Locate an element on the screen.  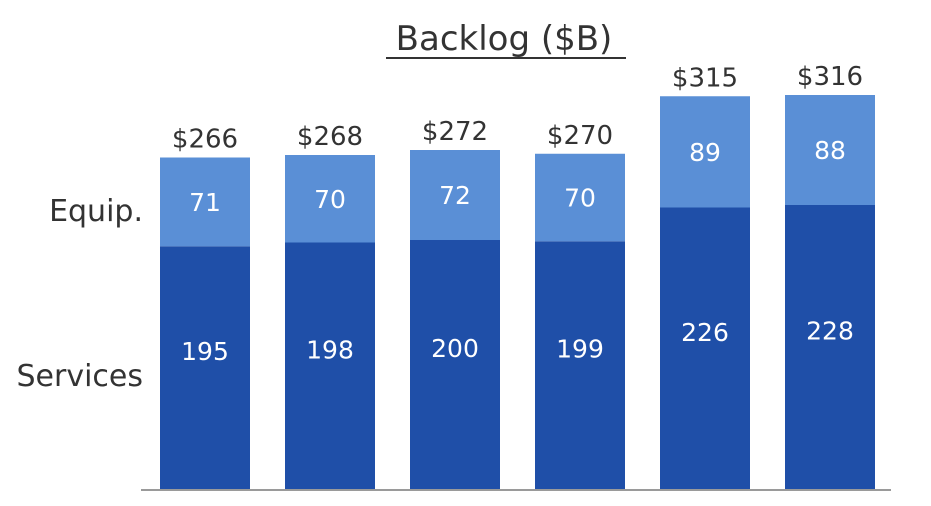
total-label-4: $270 is located at coordinates (580, 136).